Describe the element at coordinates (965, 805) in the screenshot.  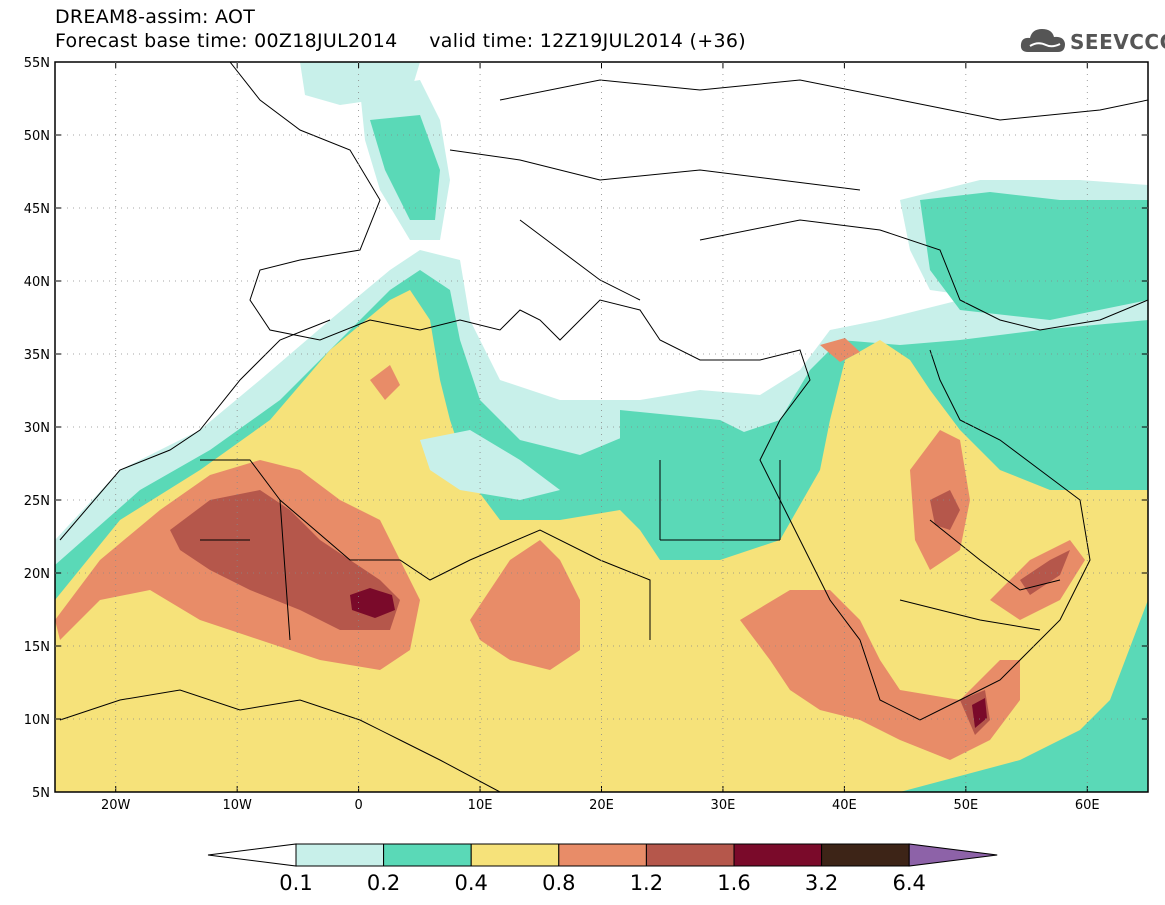
I see `lon-tick-label: 50E` at that location.